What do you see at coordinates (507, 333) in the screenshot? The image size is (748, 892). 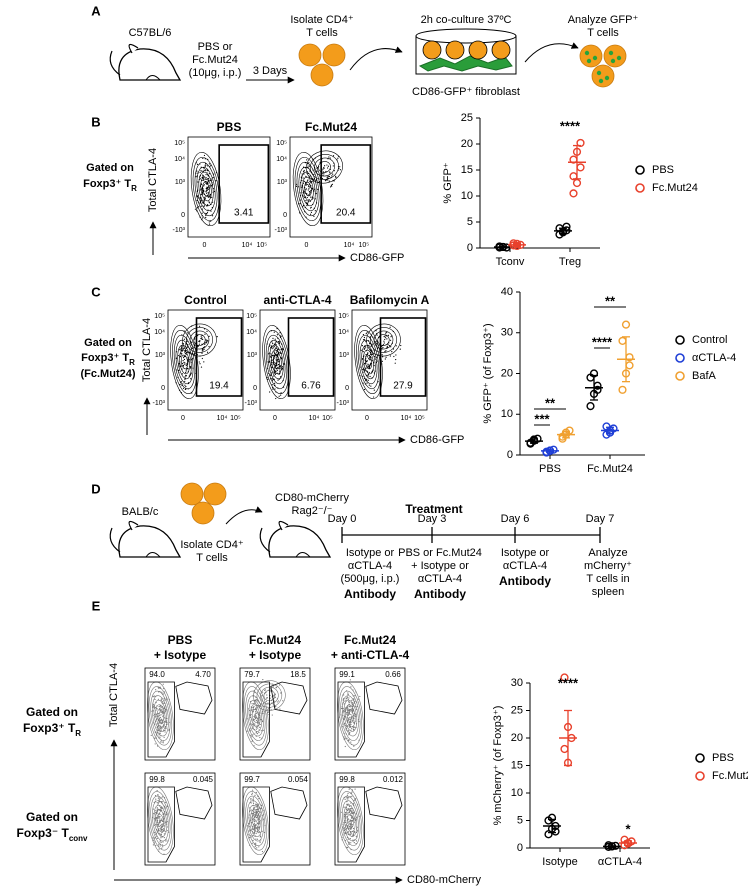 I see `y-tick-label: 30` at bounding box center [507, 333].